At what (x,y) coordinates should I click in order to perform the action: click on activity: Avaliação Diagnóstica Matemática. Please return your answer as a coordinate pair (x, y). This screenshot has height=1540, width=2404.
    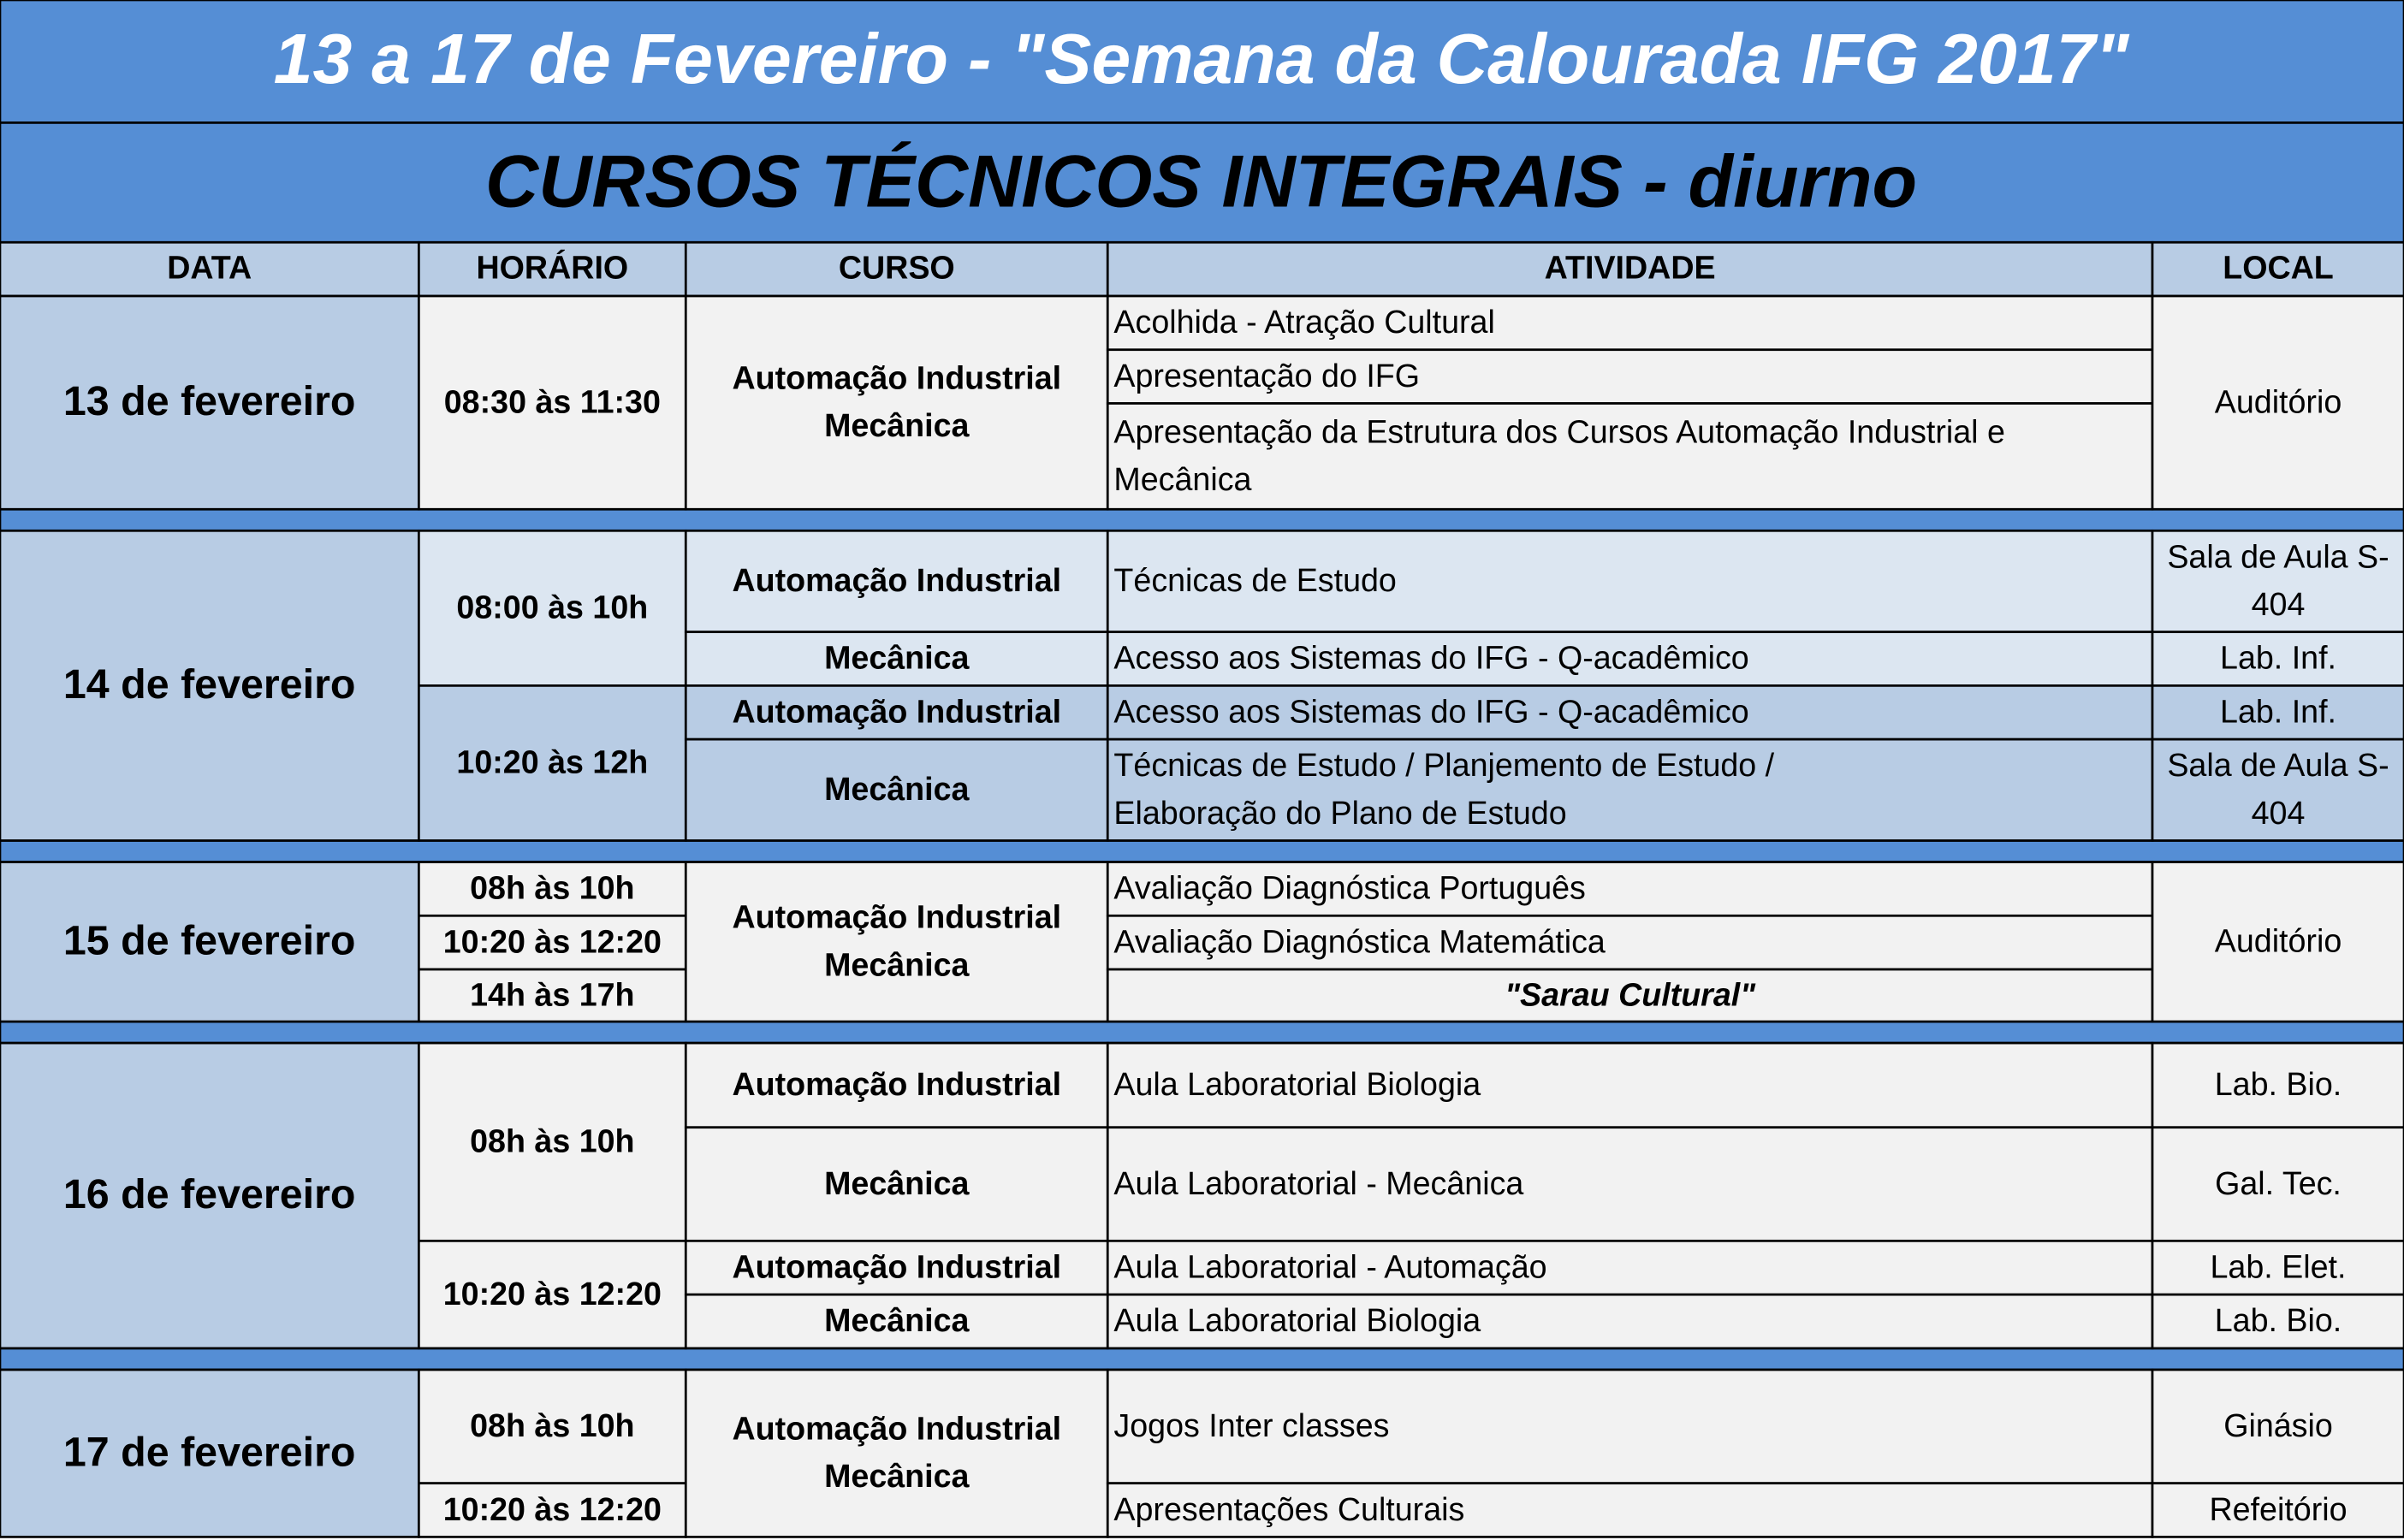
    Looking at the image, I should click on (1359, 941).